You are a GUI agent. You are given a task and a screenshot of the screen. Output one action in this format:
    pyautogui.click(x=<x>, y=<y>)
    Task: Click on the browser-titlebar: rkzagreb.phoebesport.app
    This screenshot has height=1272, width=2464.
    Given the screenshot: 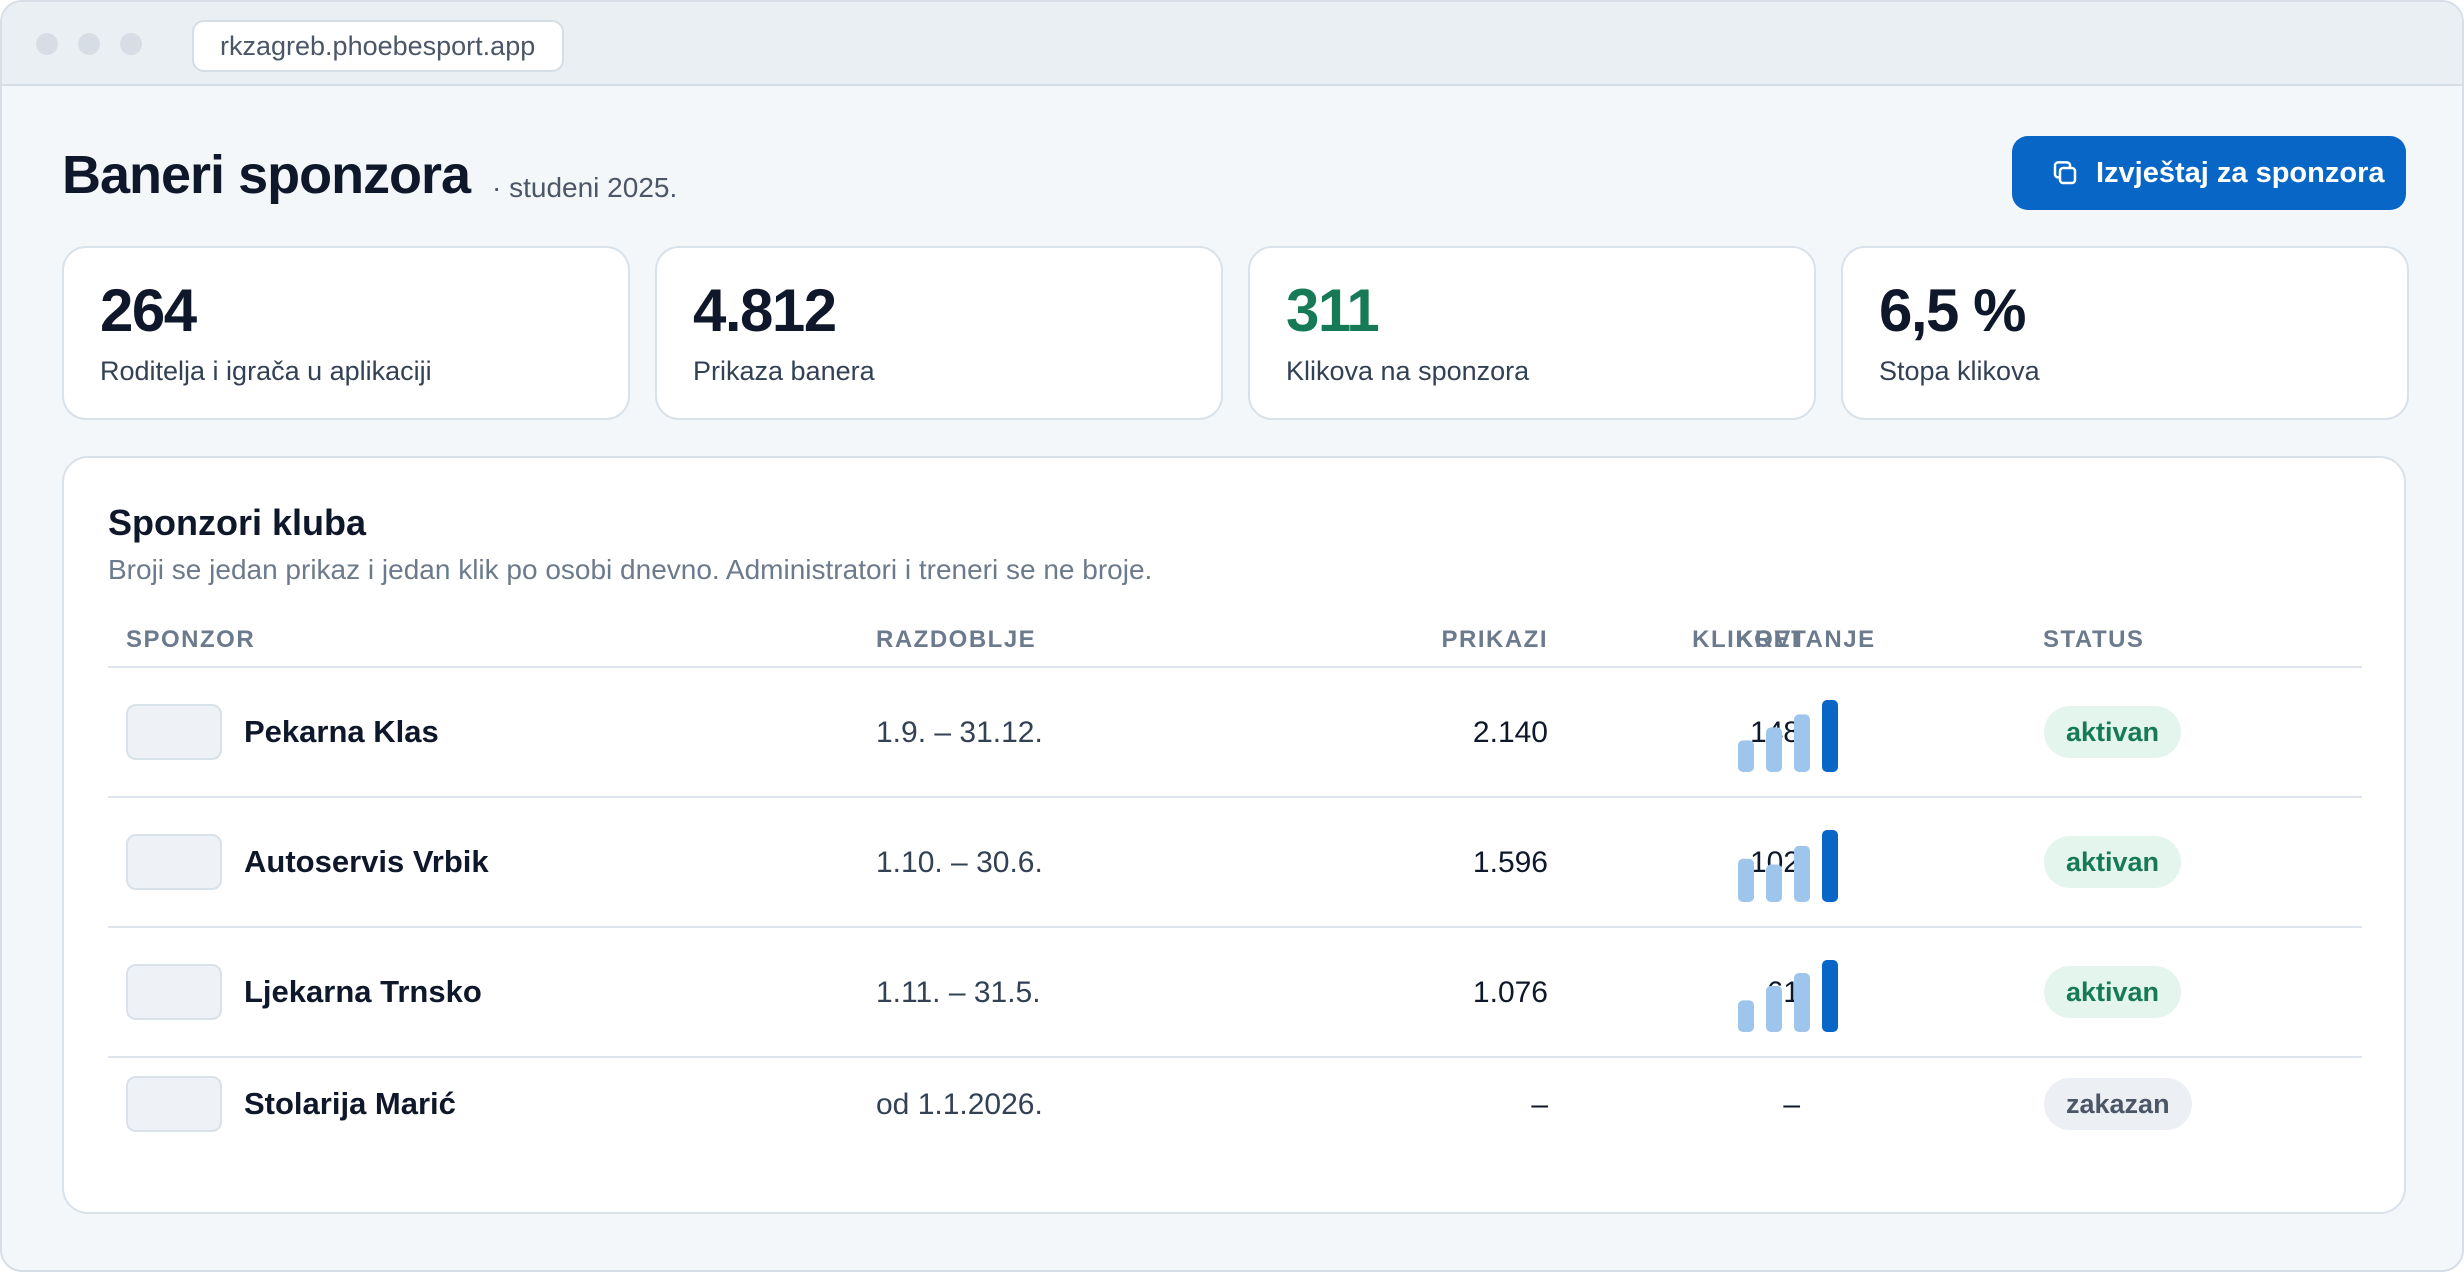 What is the action you would take?
    pyautogui.click(x=1232, y=44)
    